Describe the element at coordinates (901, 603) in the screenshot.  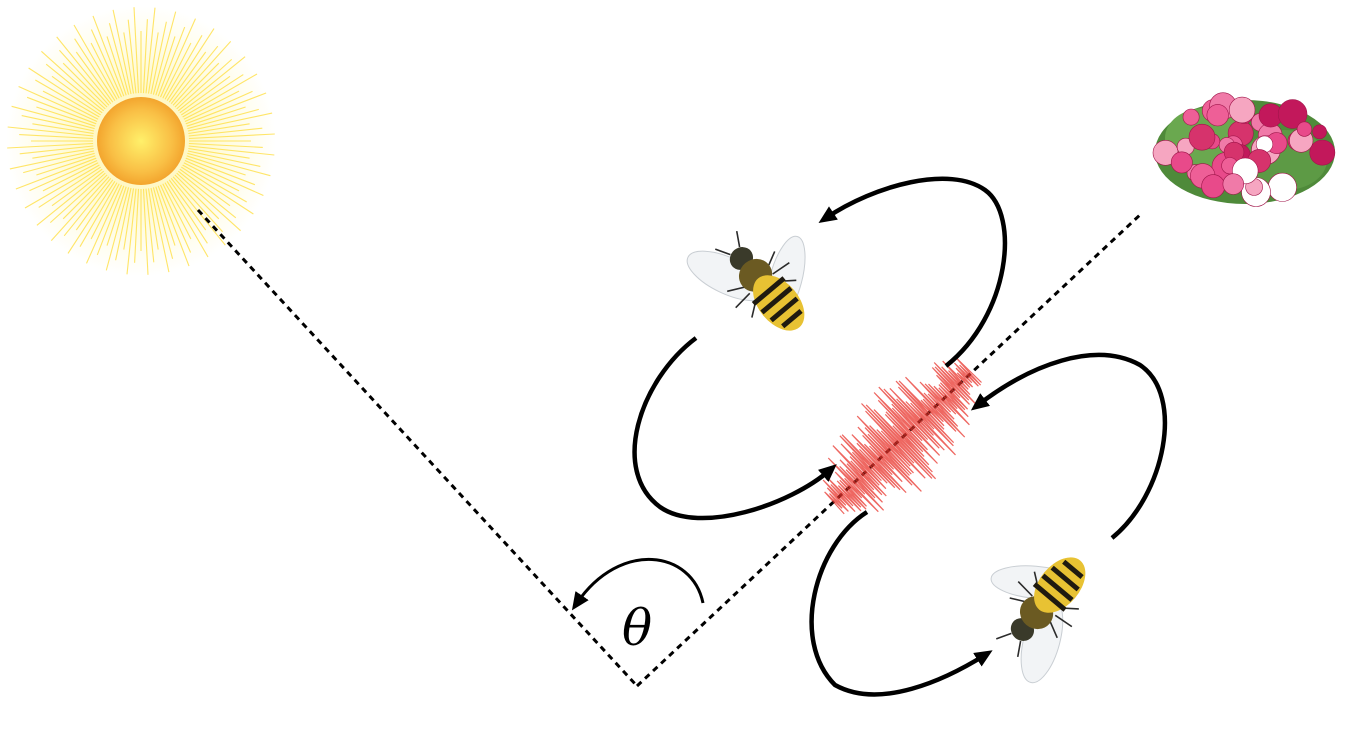
I see `return-loop-lower` at that location.